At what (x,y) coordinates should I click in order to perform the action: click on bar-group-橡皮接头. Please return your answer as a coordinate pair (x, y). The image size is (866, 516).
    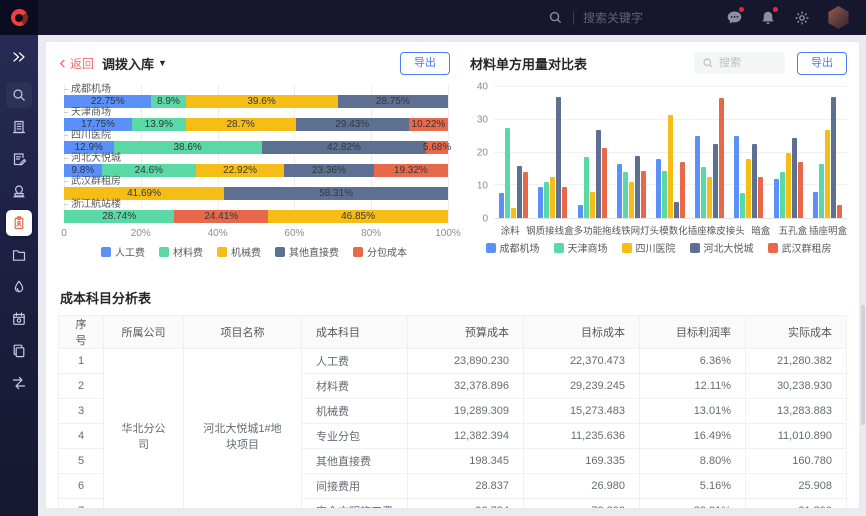
    Looking at the image, I should click on (709, 152).